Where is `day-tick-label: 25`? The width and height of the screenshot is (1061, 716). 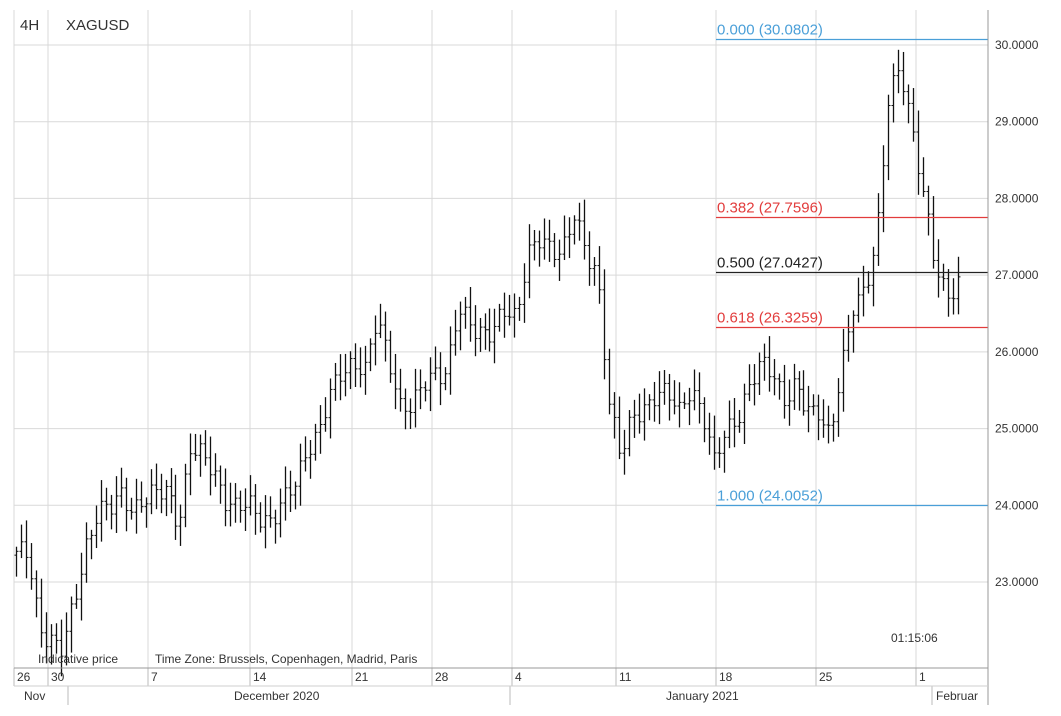
day-tick-label: 25 is located at coordinates (826, 677).